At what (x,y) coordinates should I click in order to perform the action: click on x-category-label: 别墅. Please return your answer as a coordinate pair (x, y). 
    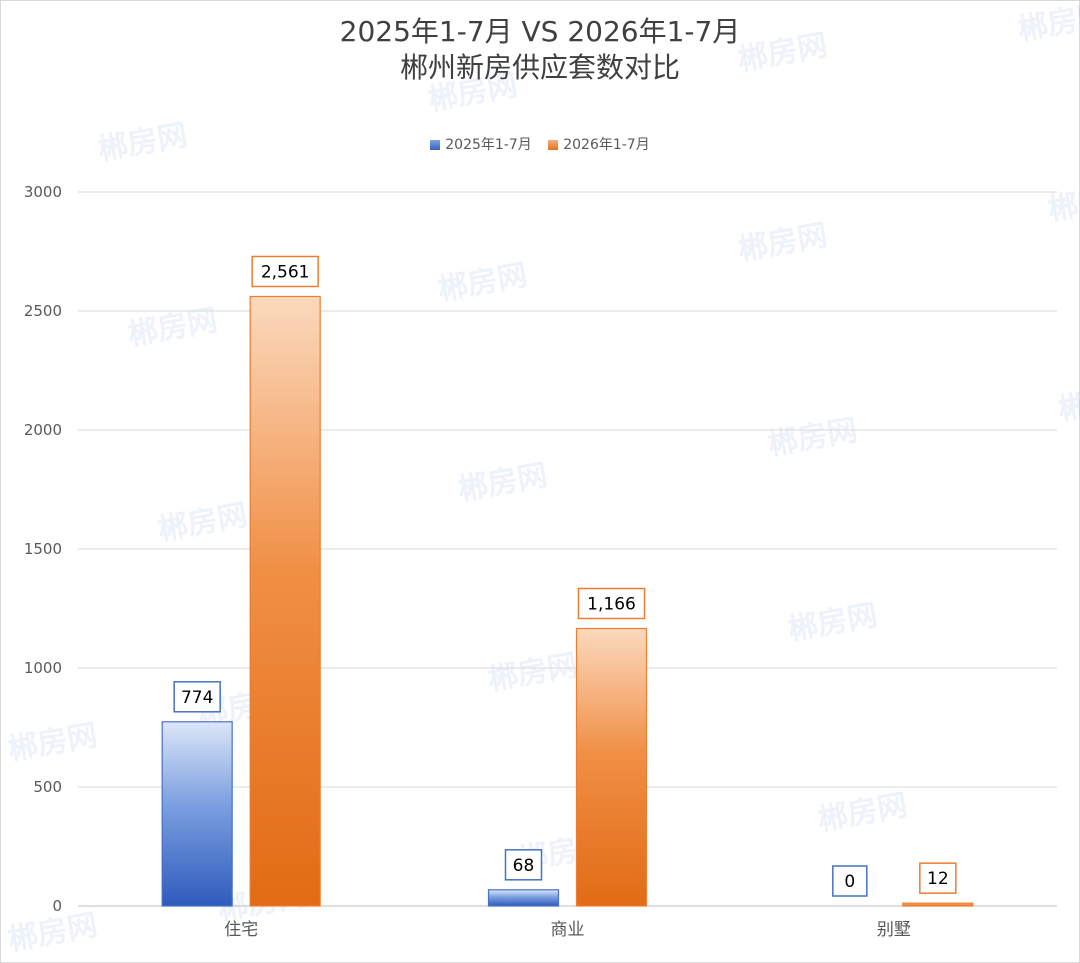
    Looking at the image, I should click on (894, 930).